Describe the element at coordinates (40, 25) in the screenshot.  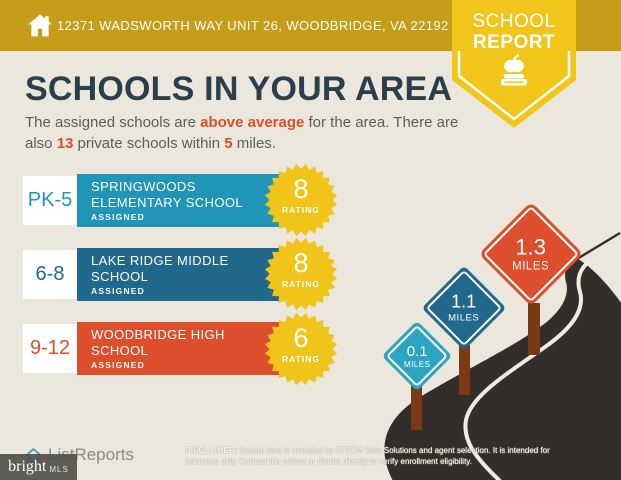
I see `home-icon` at that location.